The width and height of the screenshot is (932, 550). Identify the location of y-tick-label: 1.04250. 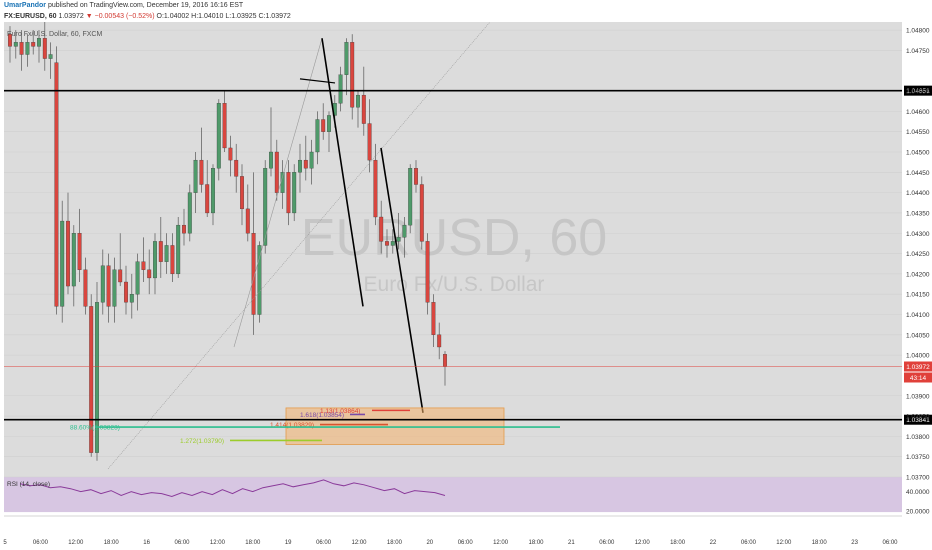
(918, 254).